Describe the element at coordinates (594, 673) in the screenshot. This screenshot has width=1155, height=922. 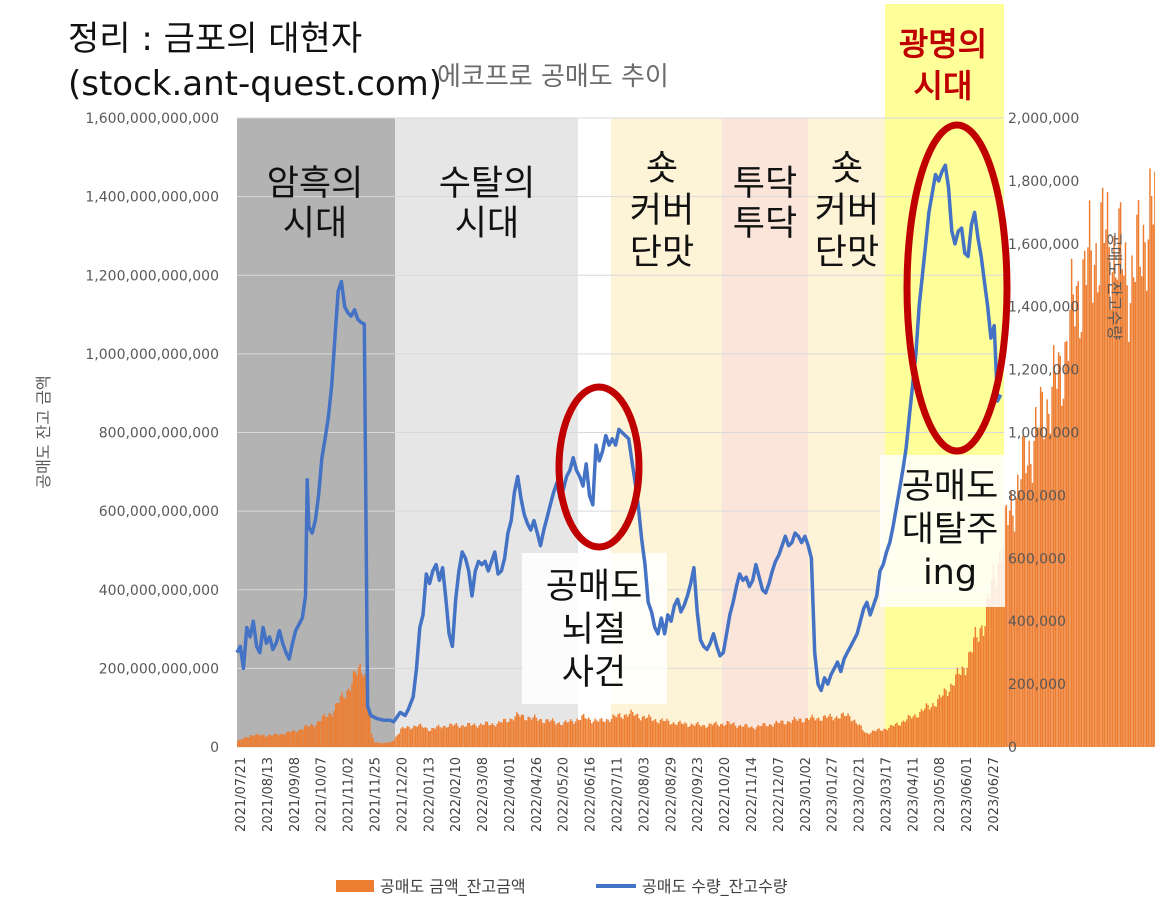
I see `annotation-plunge: 사건` at that location.